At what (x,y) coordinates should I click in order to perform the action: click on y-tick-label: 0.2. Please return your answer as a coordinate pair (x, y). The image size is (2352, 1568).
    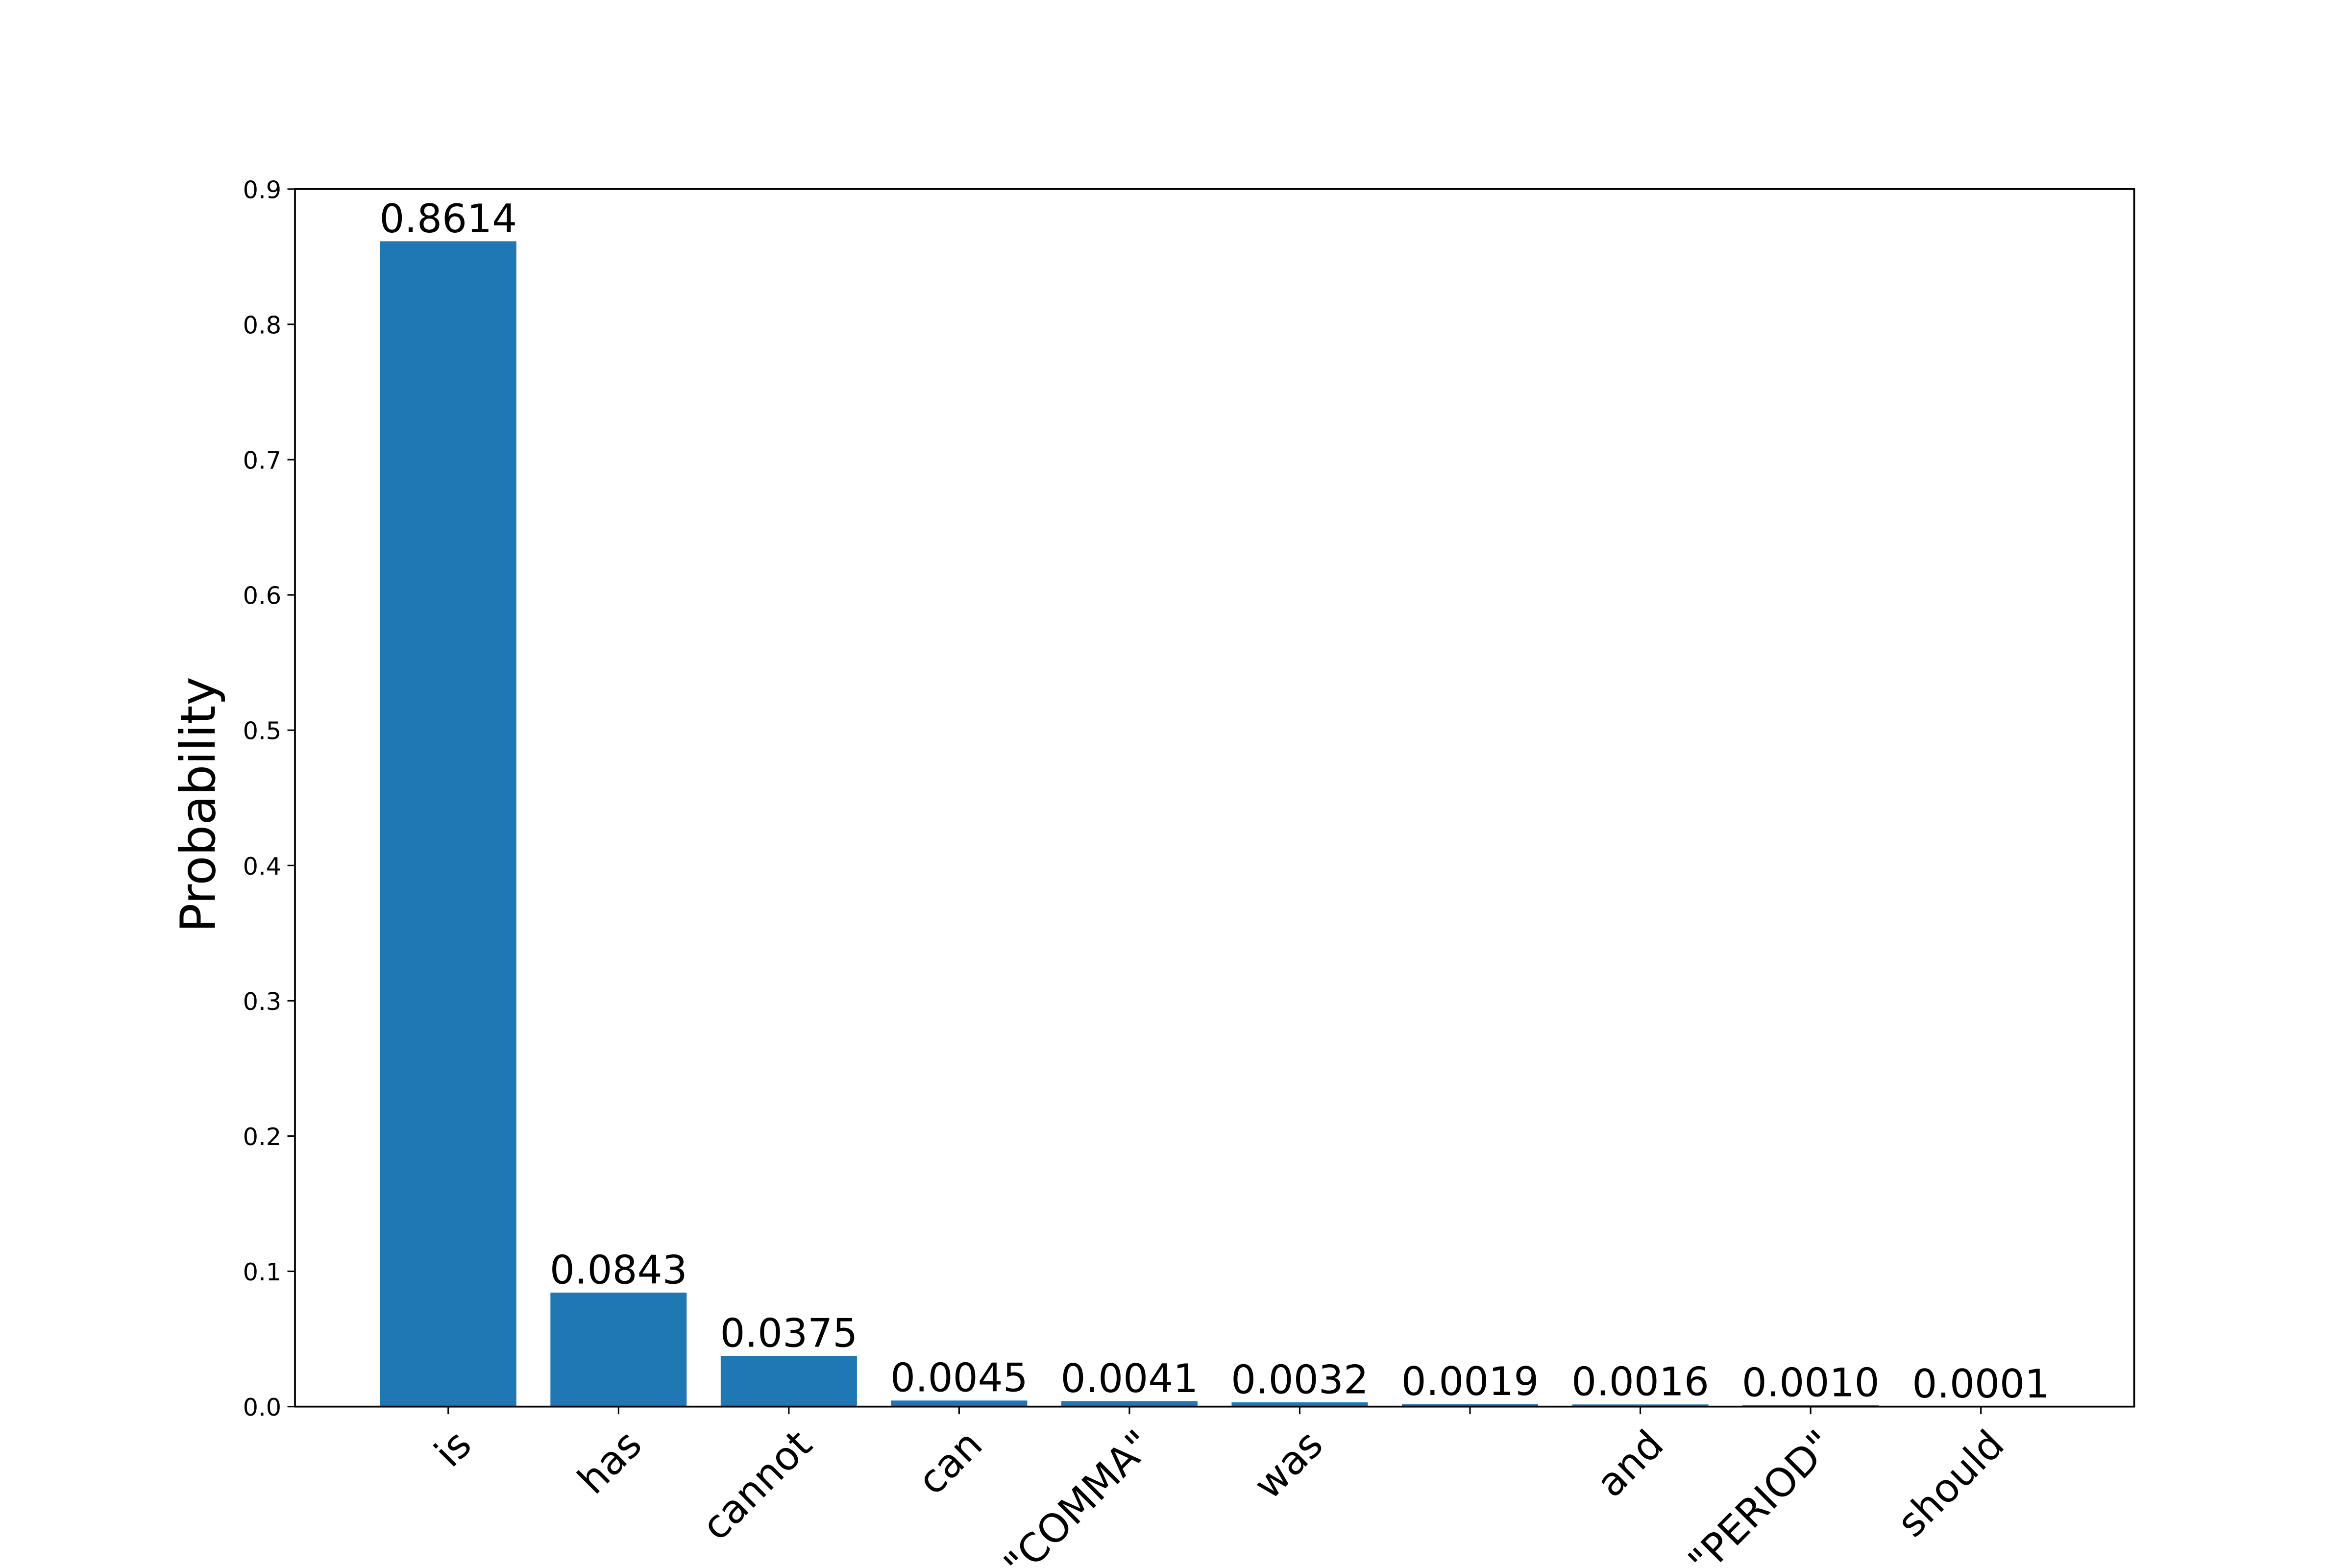
    Looking at the image, I should click on (262, 1137).